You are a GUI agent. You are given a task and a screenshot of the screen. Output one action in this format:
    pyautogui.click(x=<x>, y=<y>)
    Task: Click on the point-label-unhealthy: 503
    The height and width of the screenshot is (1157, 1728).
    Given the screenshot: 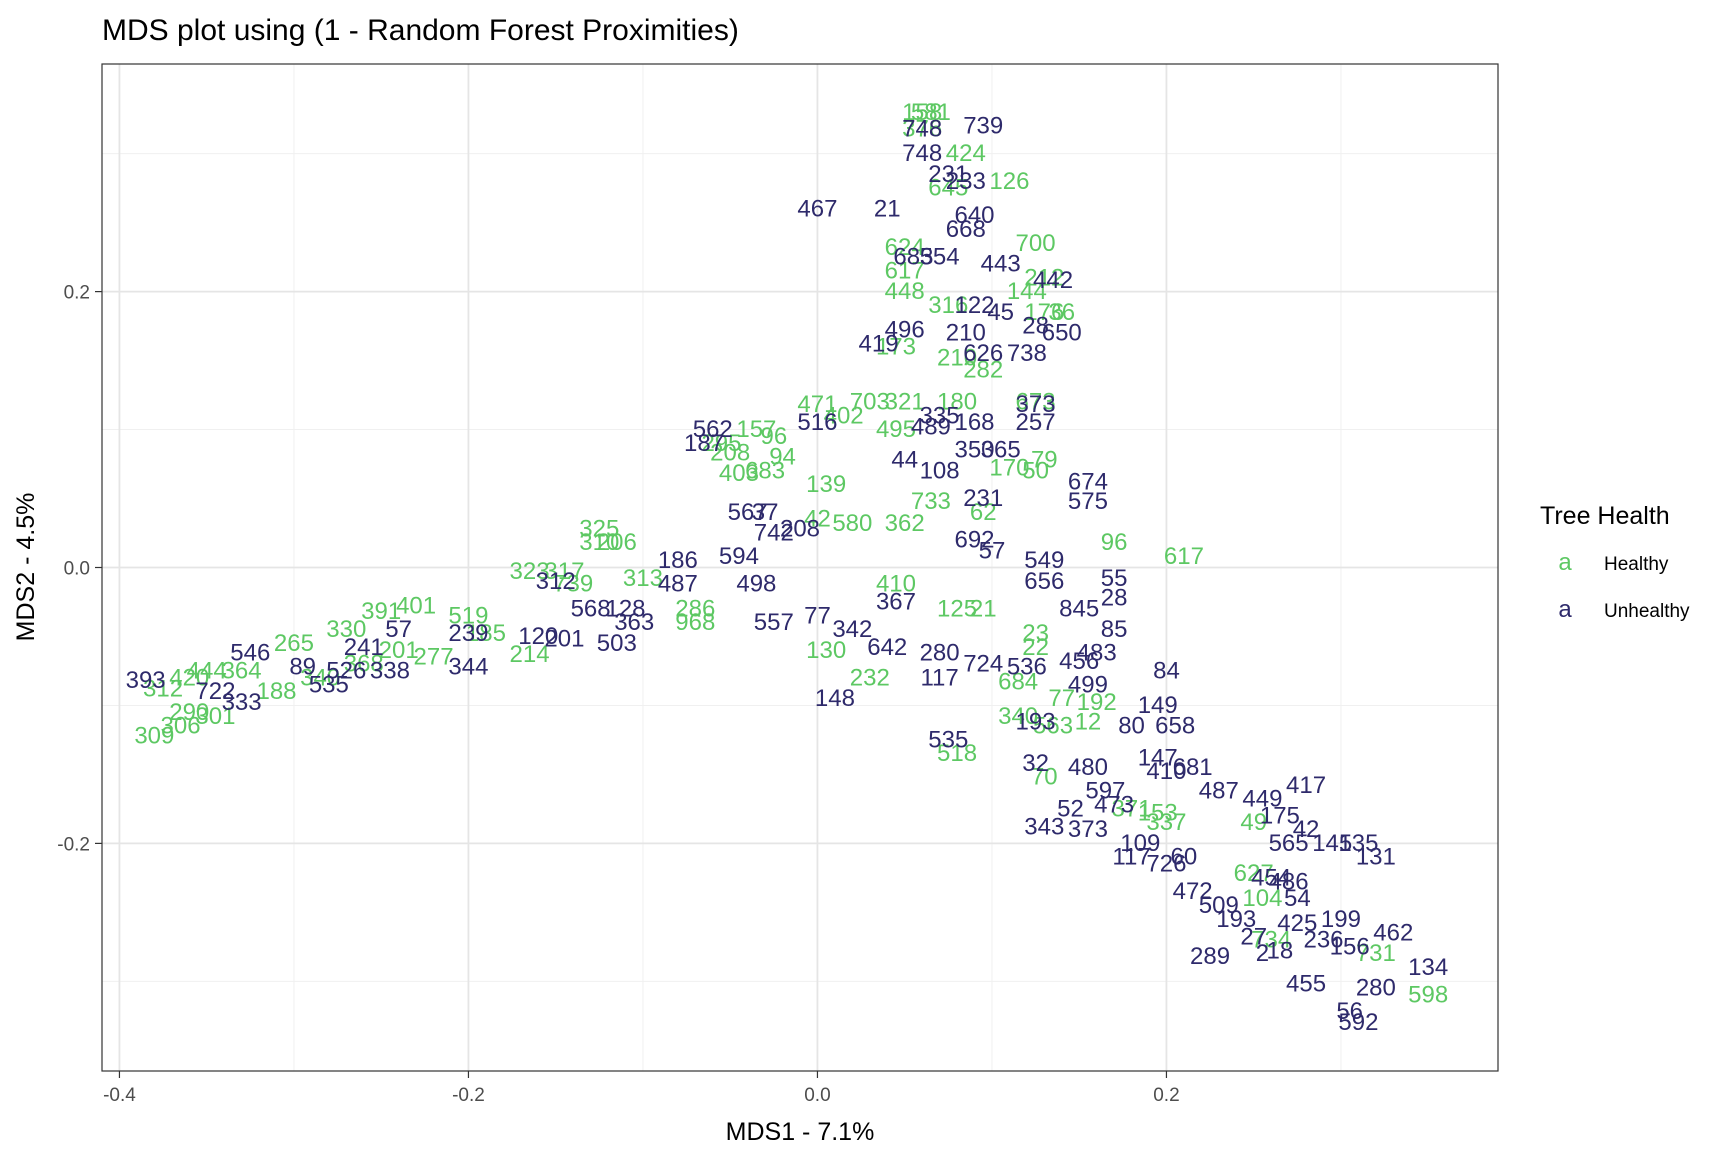 What is the action you would take?
    pyautogui.click(x=617, y=643)
    